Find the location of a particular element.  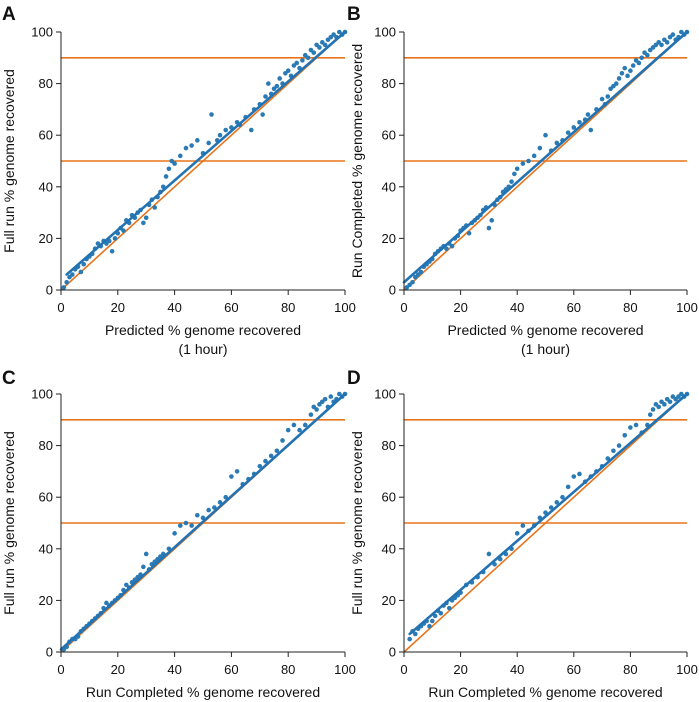

x-axis-subtitle: (1 hour) is located at coordinates (202, 349).